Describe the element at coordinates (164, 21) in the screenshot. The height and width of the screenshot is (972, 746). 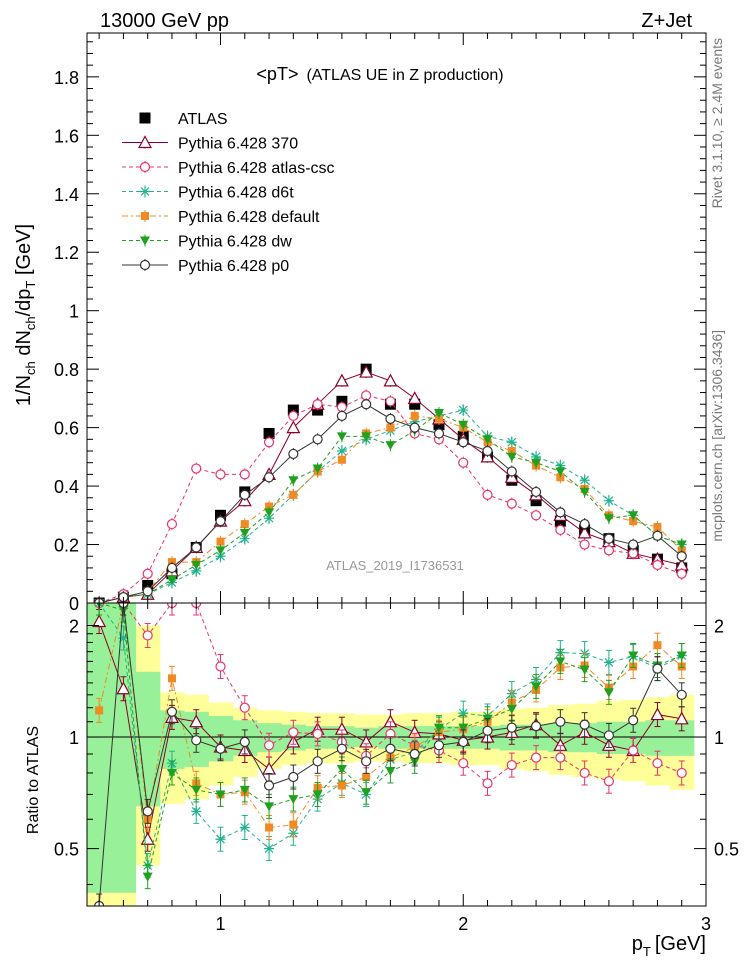
I see `header-left: 13000 GeV pp` at that location.